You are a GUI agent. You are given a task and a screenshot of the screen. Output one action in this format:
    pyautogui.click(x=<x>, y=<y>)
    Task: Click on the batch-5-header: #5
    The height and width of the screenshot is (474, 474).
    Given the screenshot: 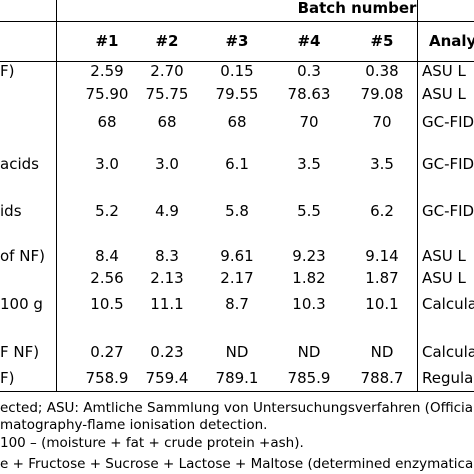 What is the action you would take?
    pyautogui.click(x=382, y=41)
    